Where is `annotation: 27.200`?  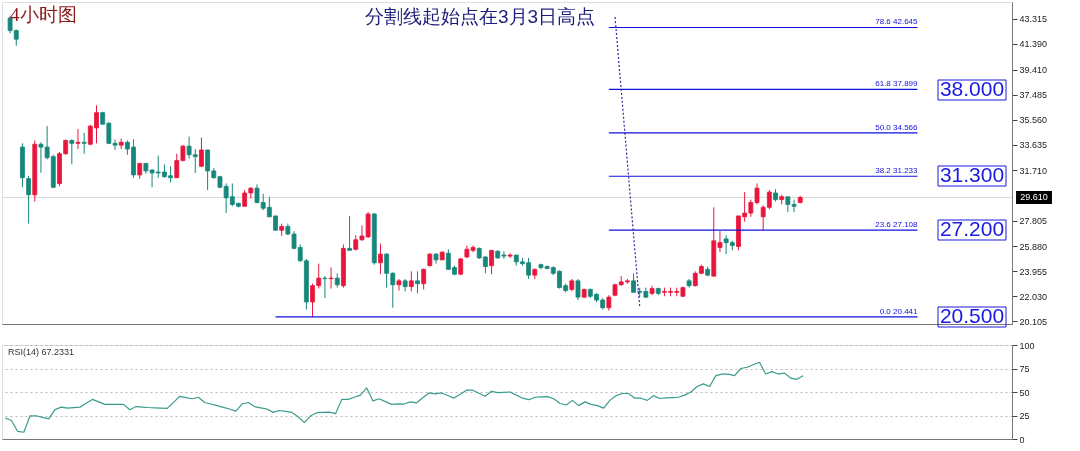
annotation: 27.200 is located at coordinates (972, 228).